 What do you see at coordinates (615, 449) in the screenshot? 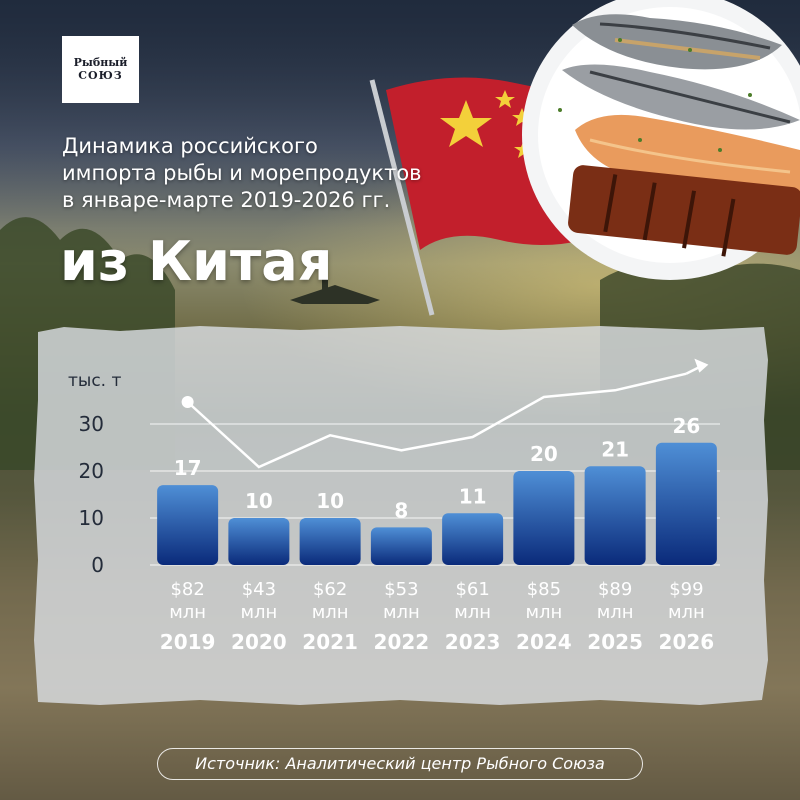
I see `data-label: 21` at bounding box center [615, 449].